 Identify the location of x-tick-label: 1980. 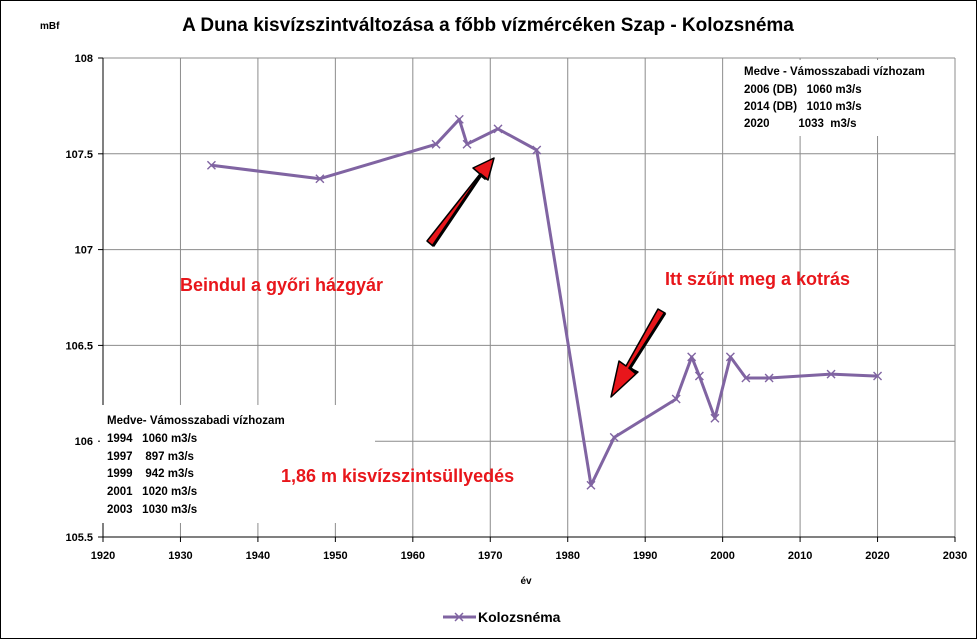
(567, 556).